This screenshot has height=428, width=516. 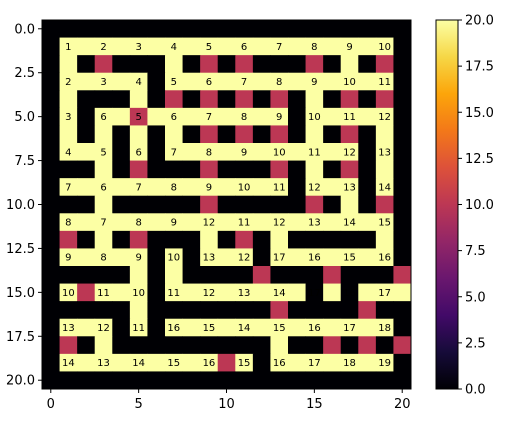 What do you see at coordinates (349, 258) in the screenshot?
I see `cell-annotation: 15` at bounding box center [349, 258].